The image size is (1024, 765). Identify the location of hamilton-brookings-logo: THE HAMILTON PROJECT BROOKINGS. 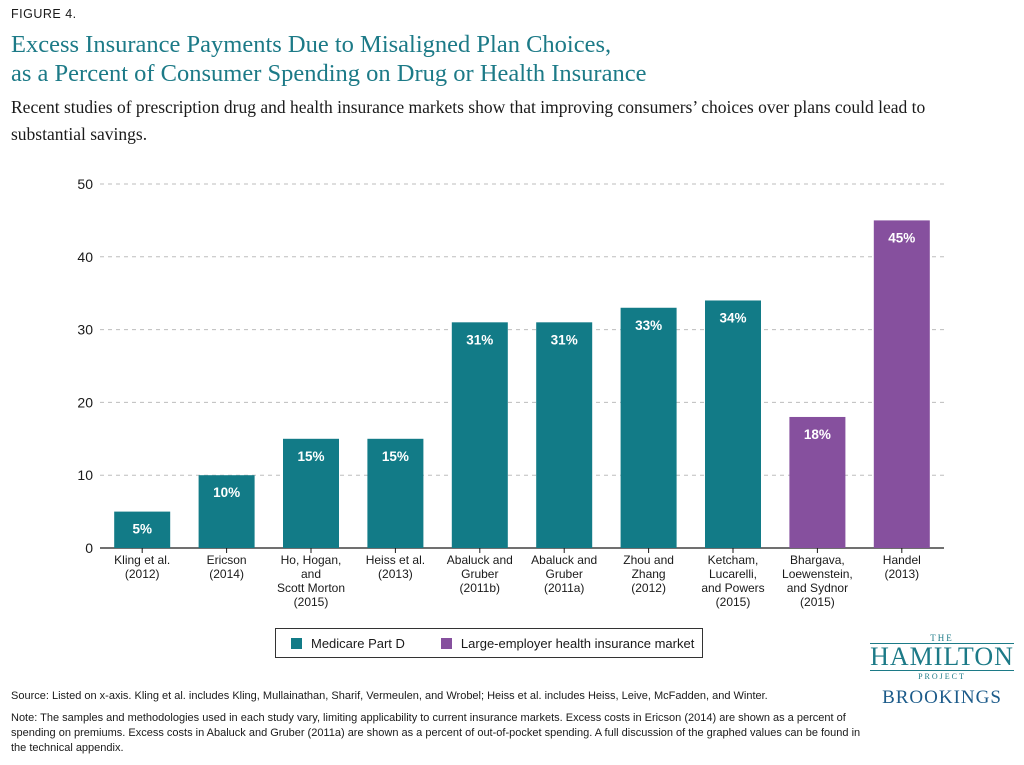
(942, 670).